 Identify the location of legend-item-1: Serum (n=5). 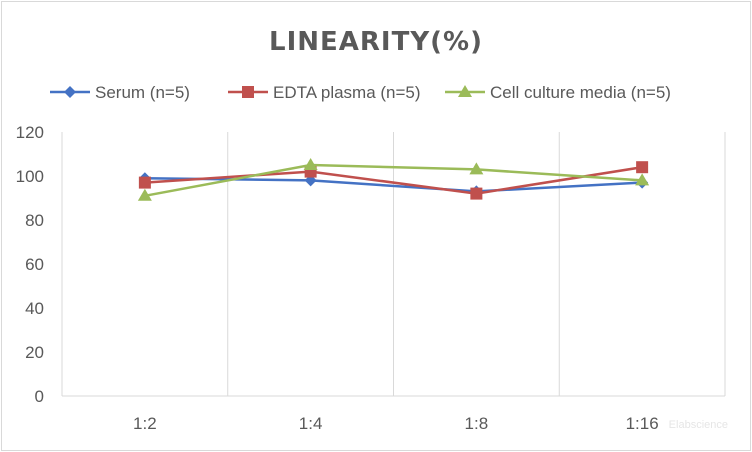
(120, 92).